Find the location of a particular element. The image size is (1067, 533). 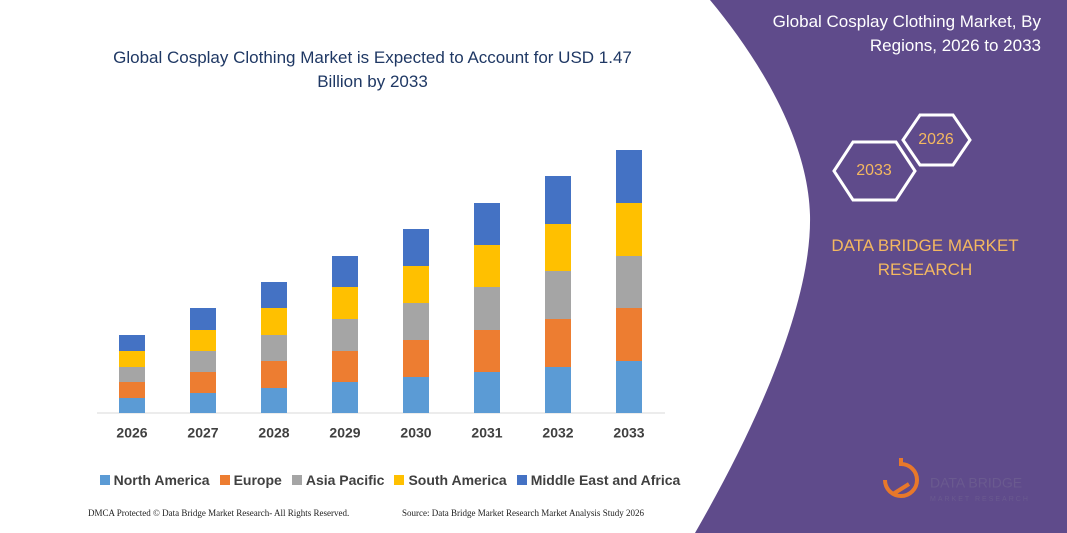

logo-icon is located at coordinates (901, 478).